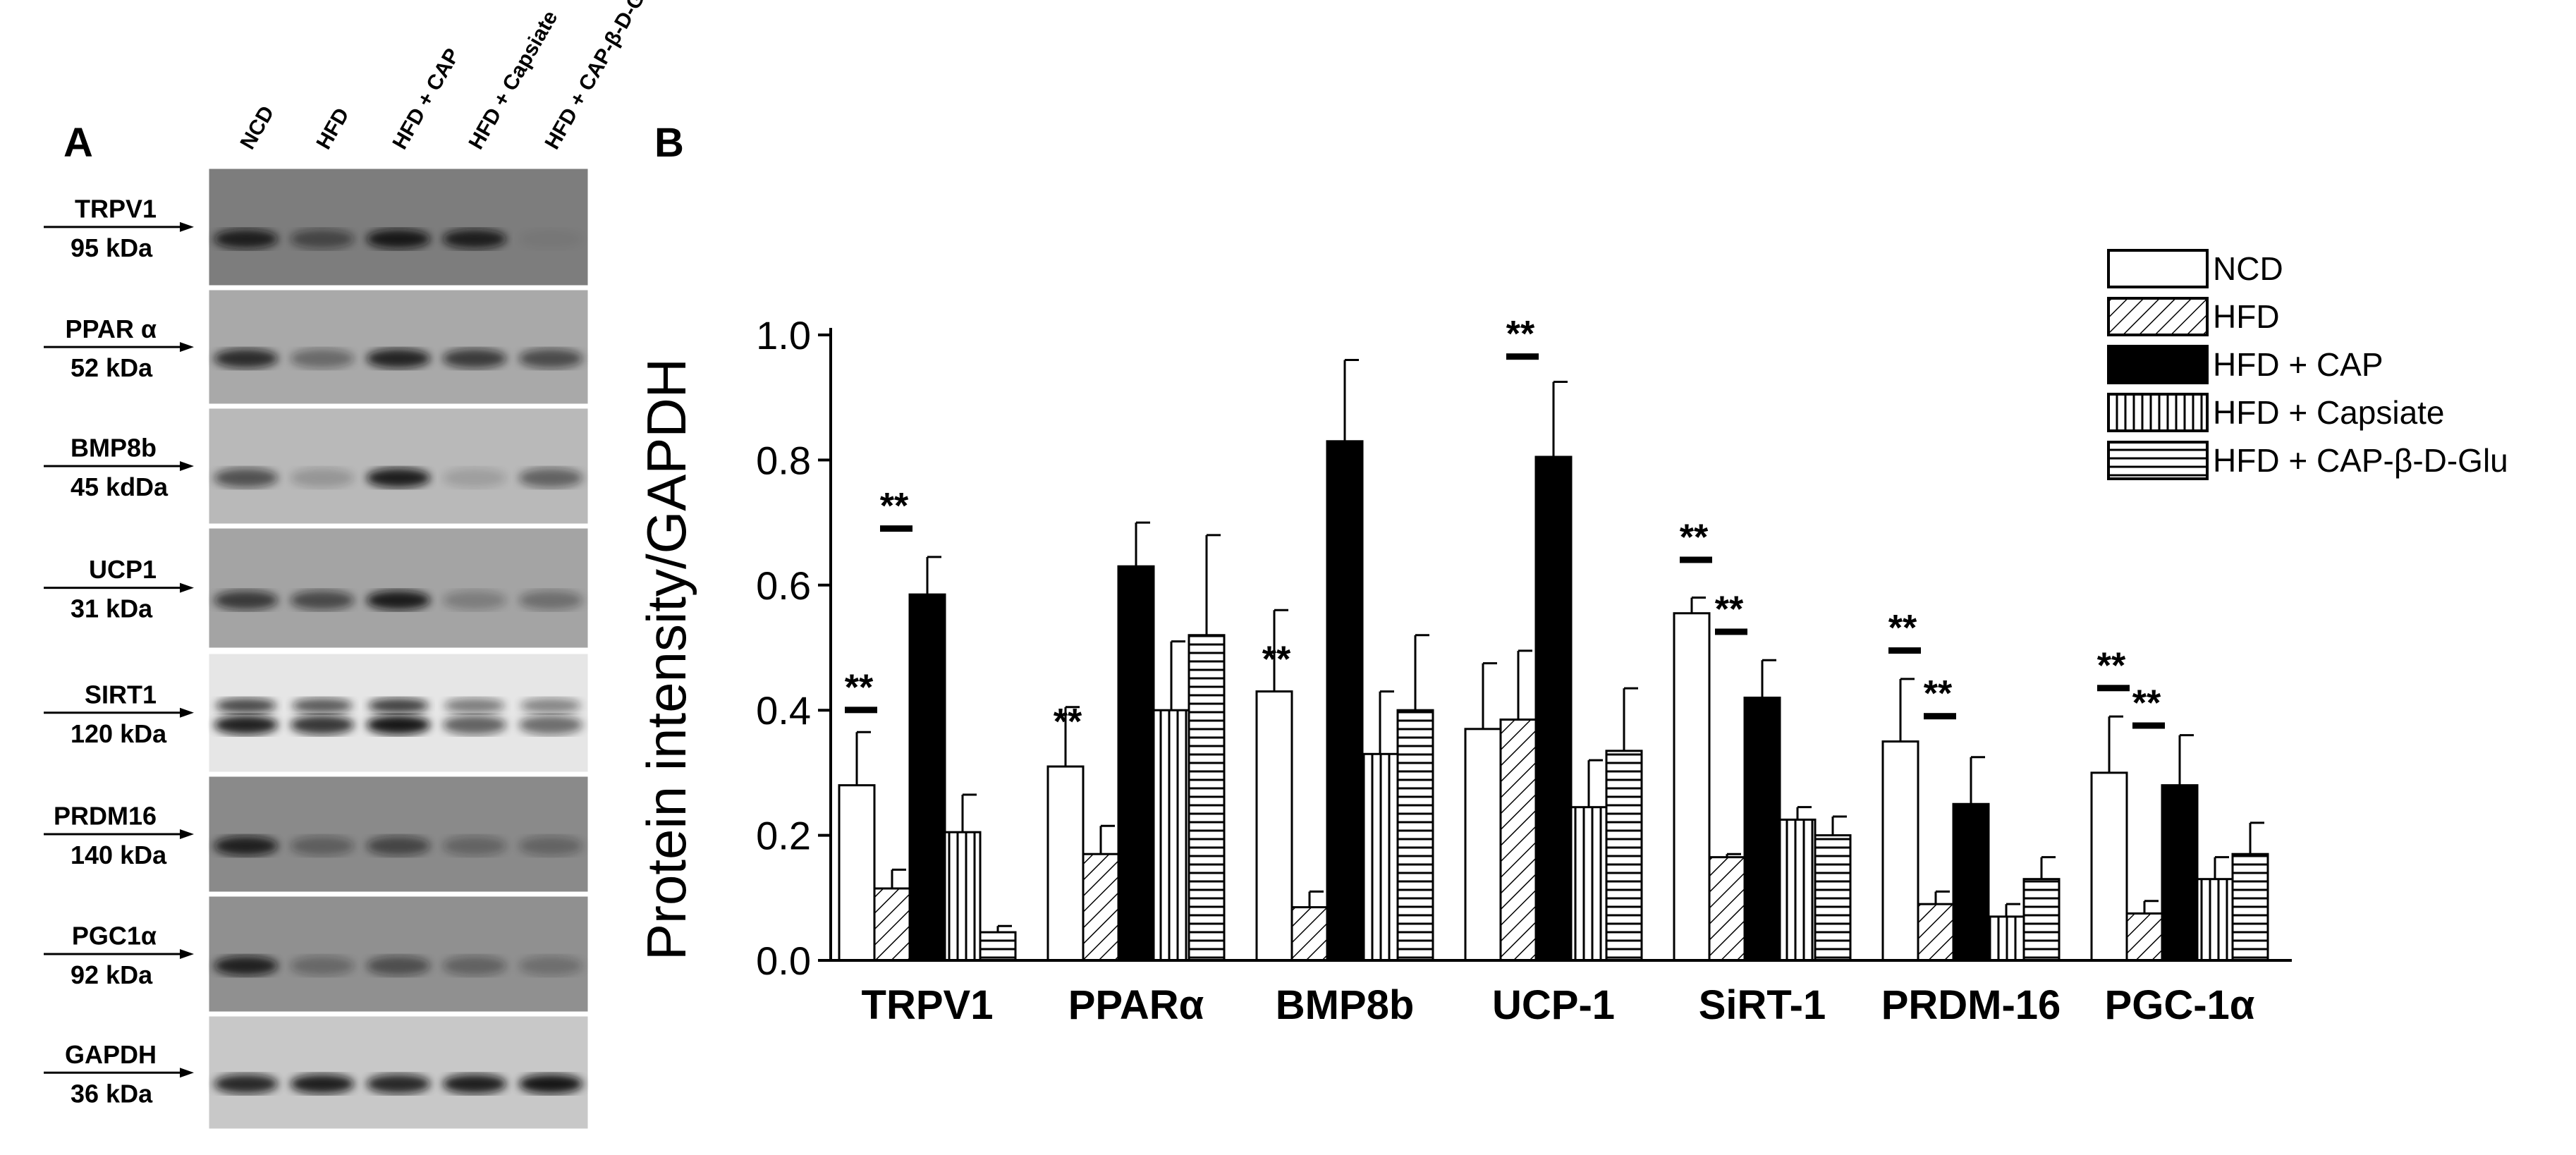 The height and width of the screenshot is (1155, 2576). Describe the element at coordinates (784, 336) in the screenshot. I see `y-tick-label: 1.0` at that location.